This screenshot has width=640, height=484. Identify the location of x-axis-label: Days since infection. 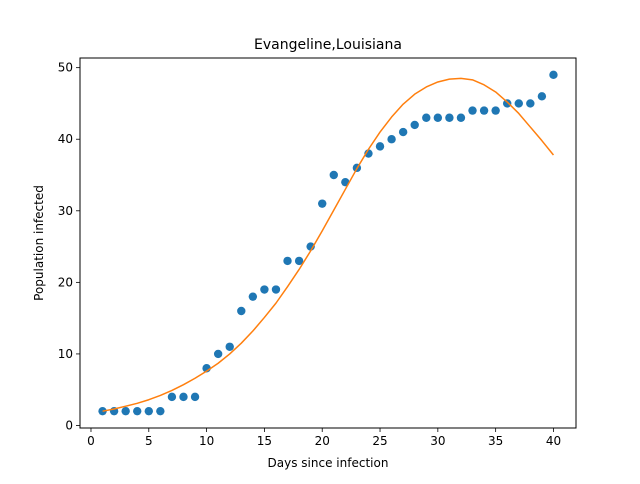
(328, 463).